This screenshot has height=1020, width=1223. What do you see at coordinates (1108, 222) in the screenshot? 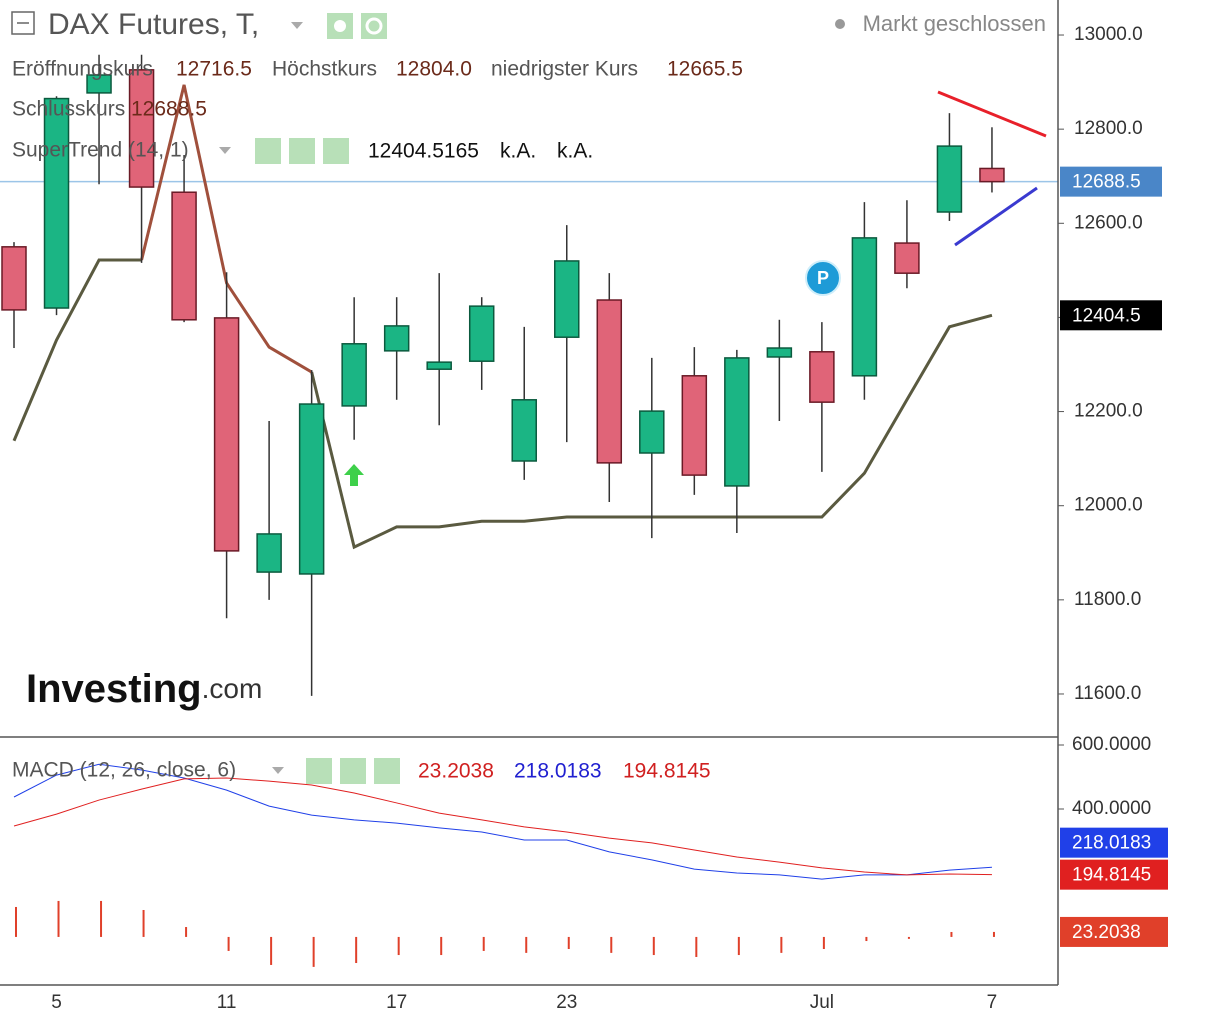
I see `y-tick-label: 12600.0` at bounding box center [1108, 222].